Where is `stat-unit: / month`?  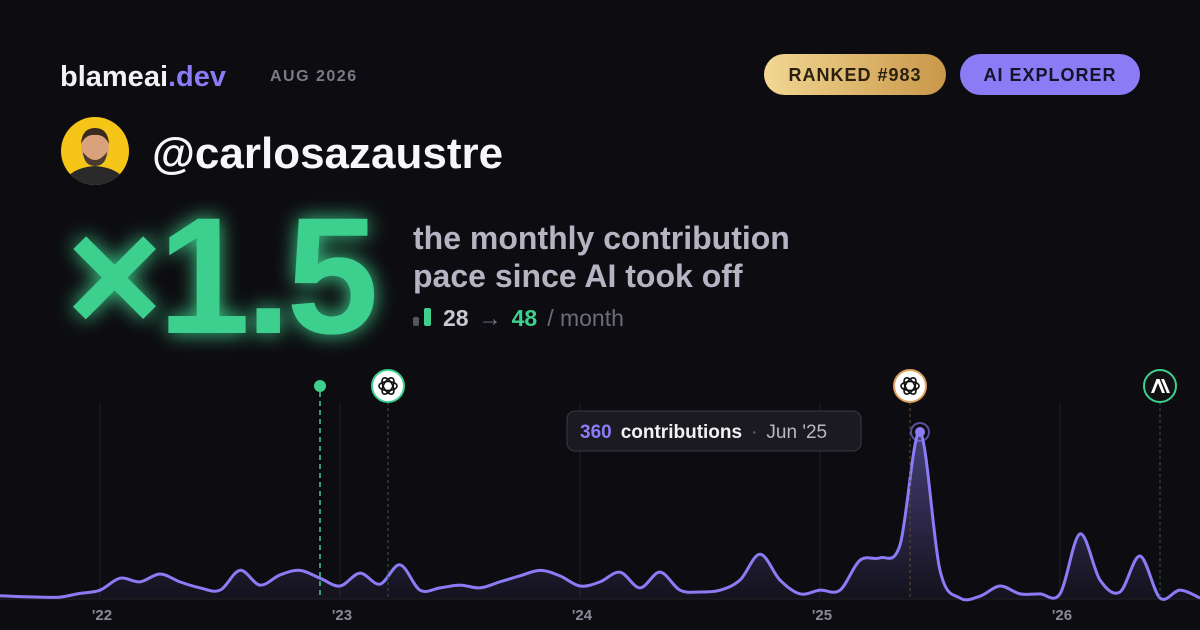
stat-unit: / month is located at coordinates (585, 318).